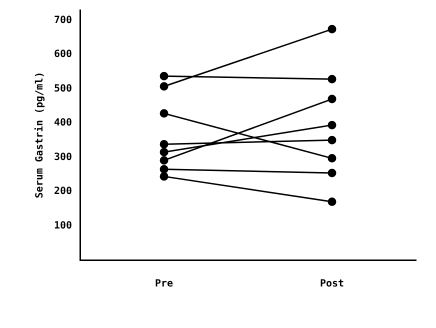  Describe the element at coordinates (332, 284) in the screenshot. I see `x-tick-label: Post` at that location.